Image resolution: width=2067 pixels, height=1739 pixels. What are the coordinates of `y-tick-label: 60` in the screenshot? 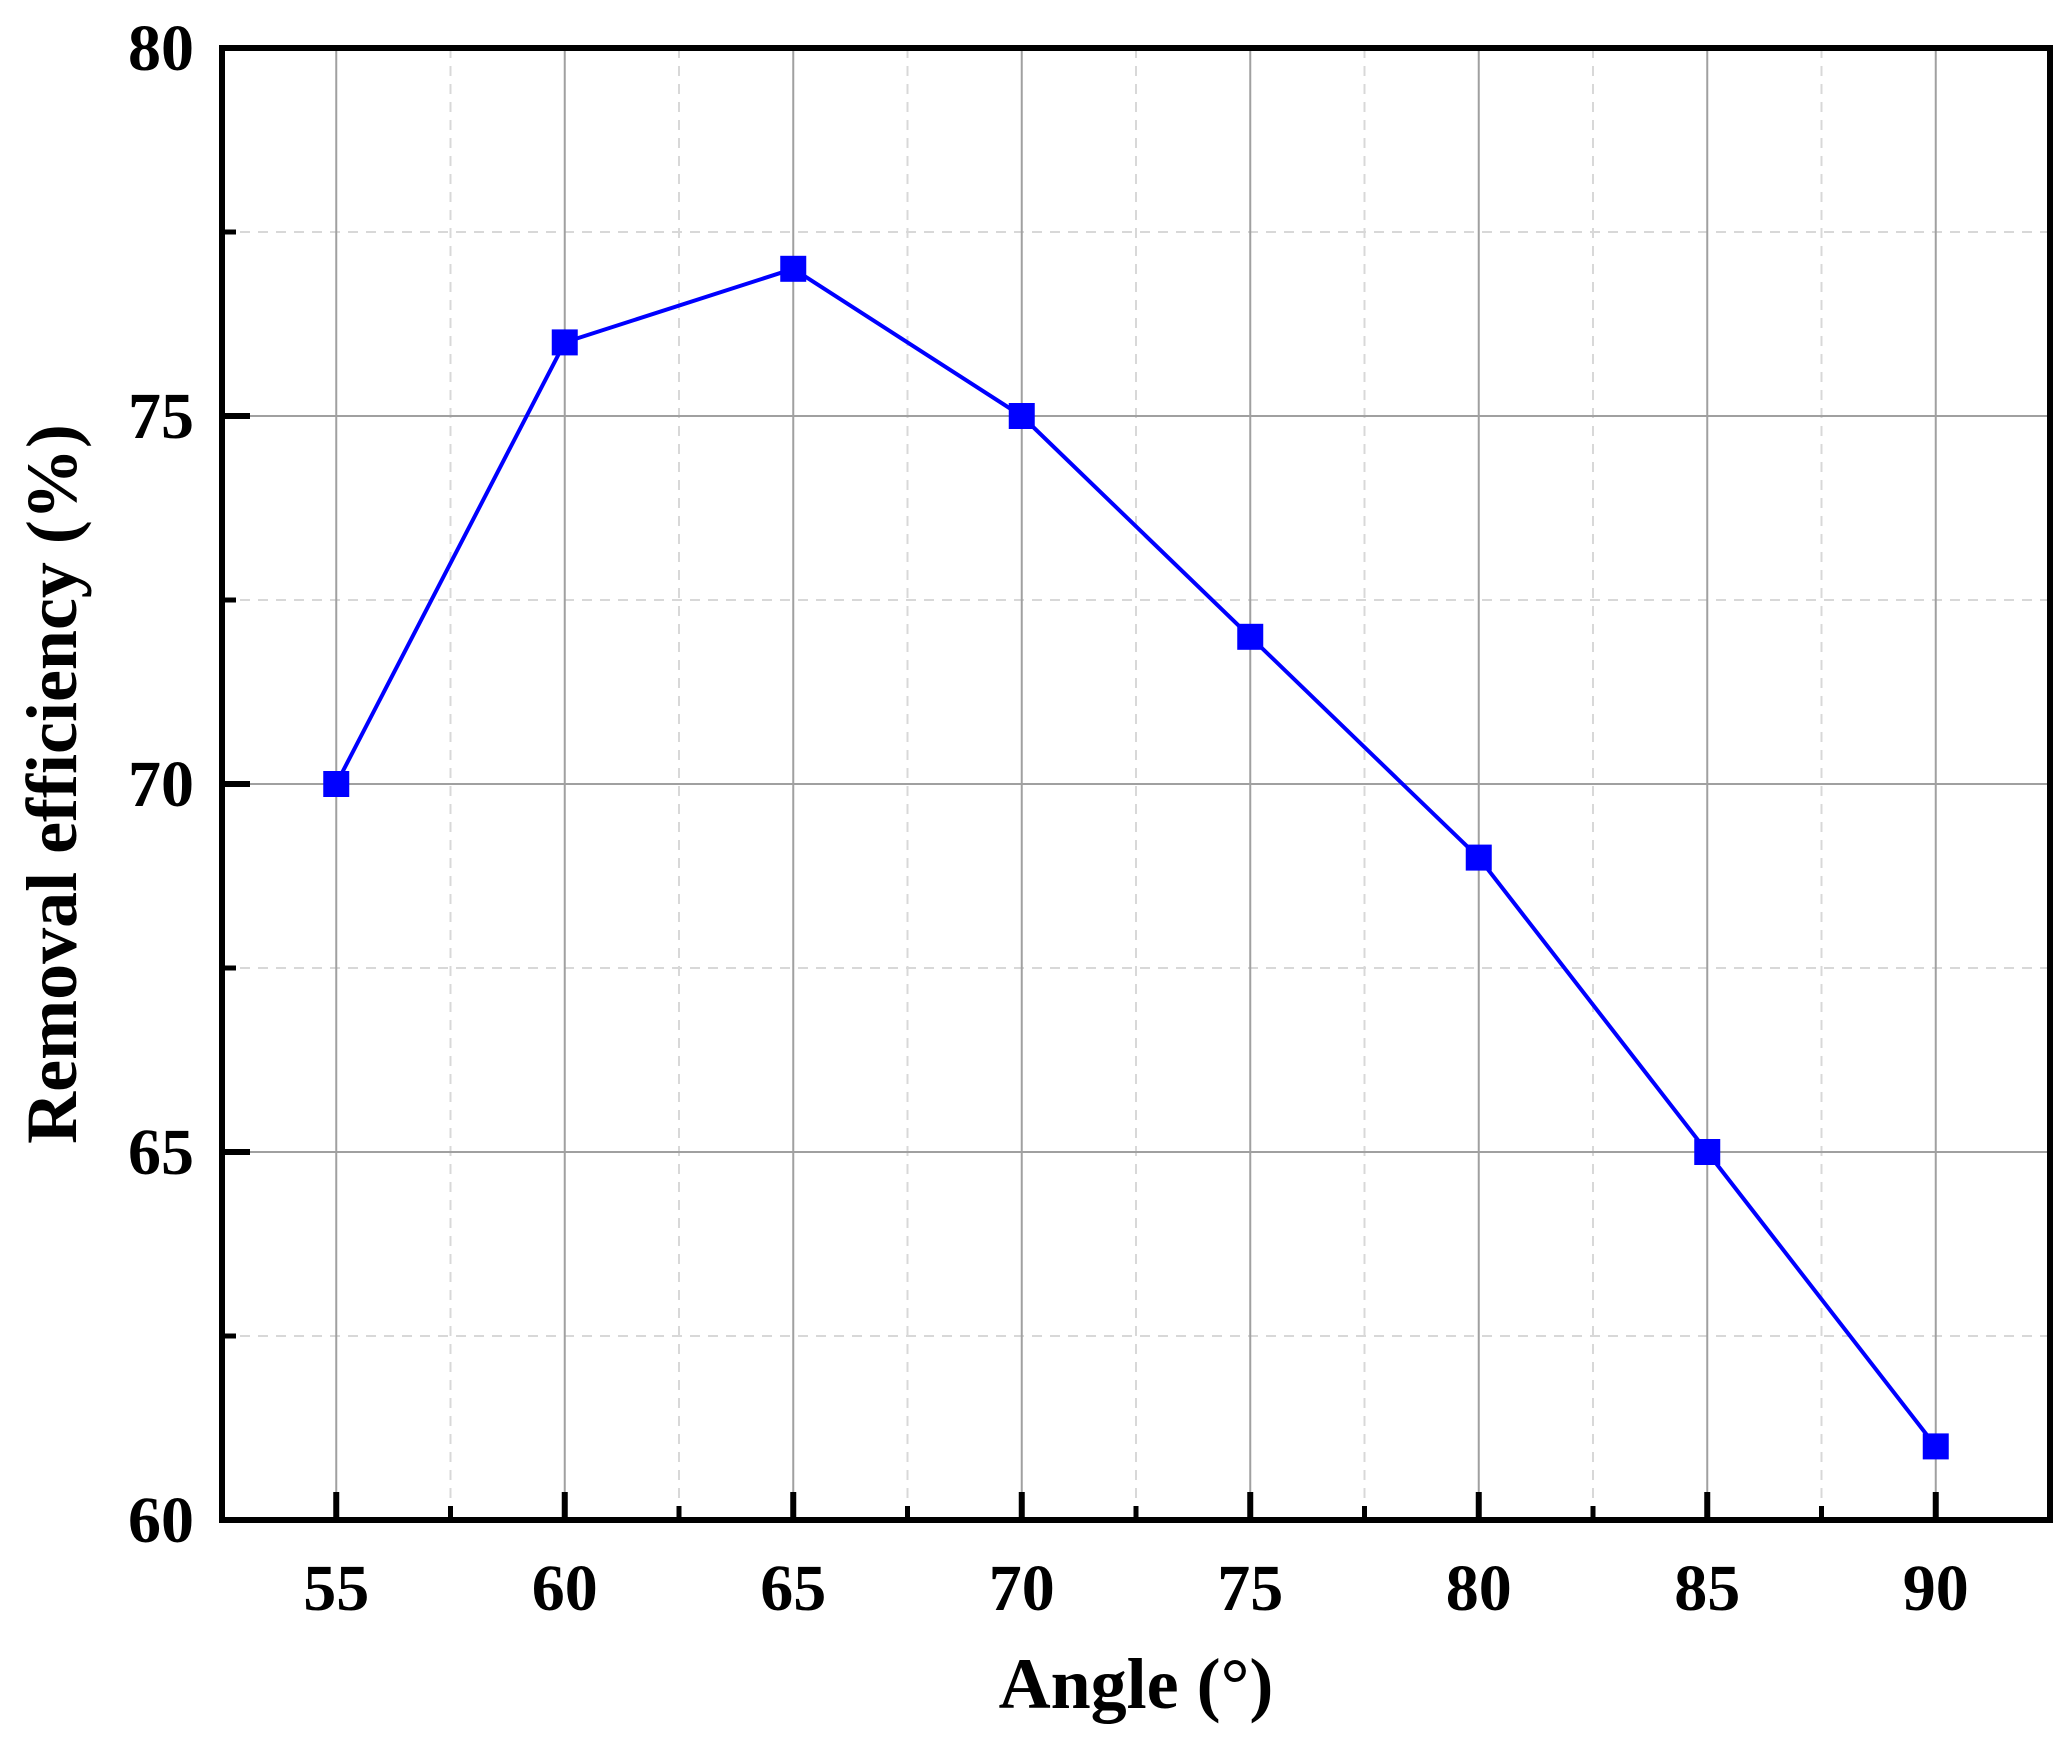 It's located at (161, 1520).